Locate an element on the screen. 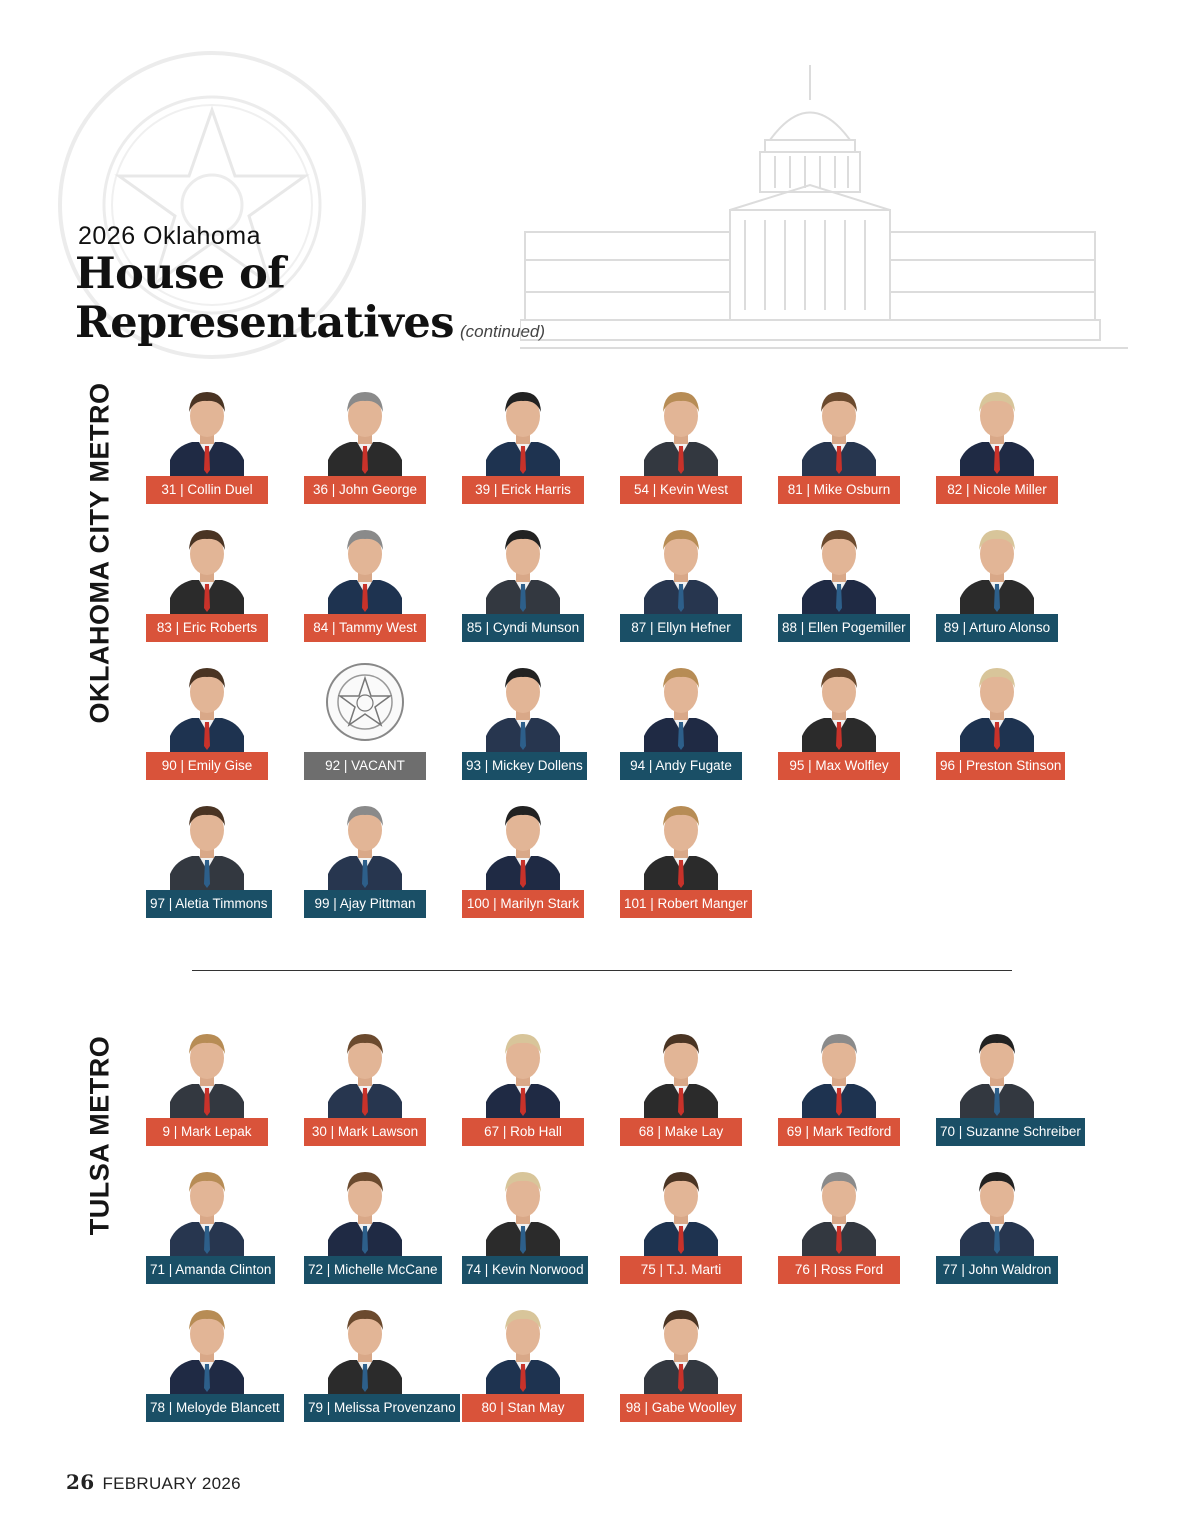  member-card: 80 | Stan May is located at coordinates (523, 1362).